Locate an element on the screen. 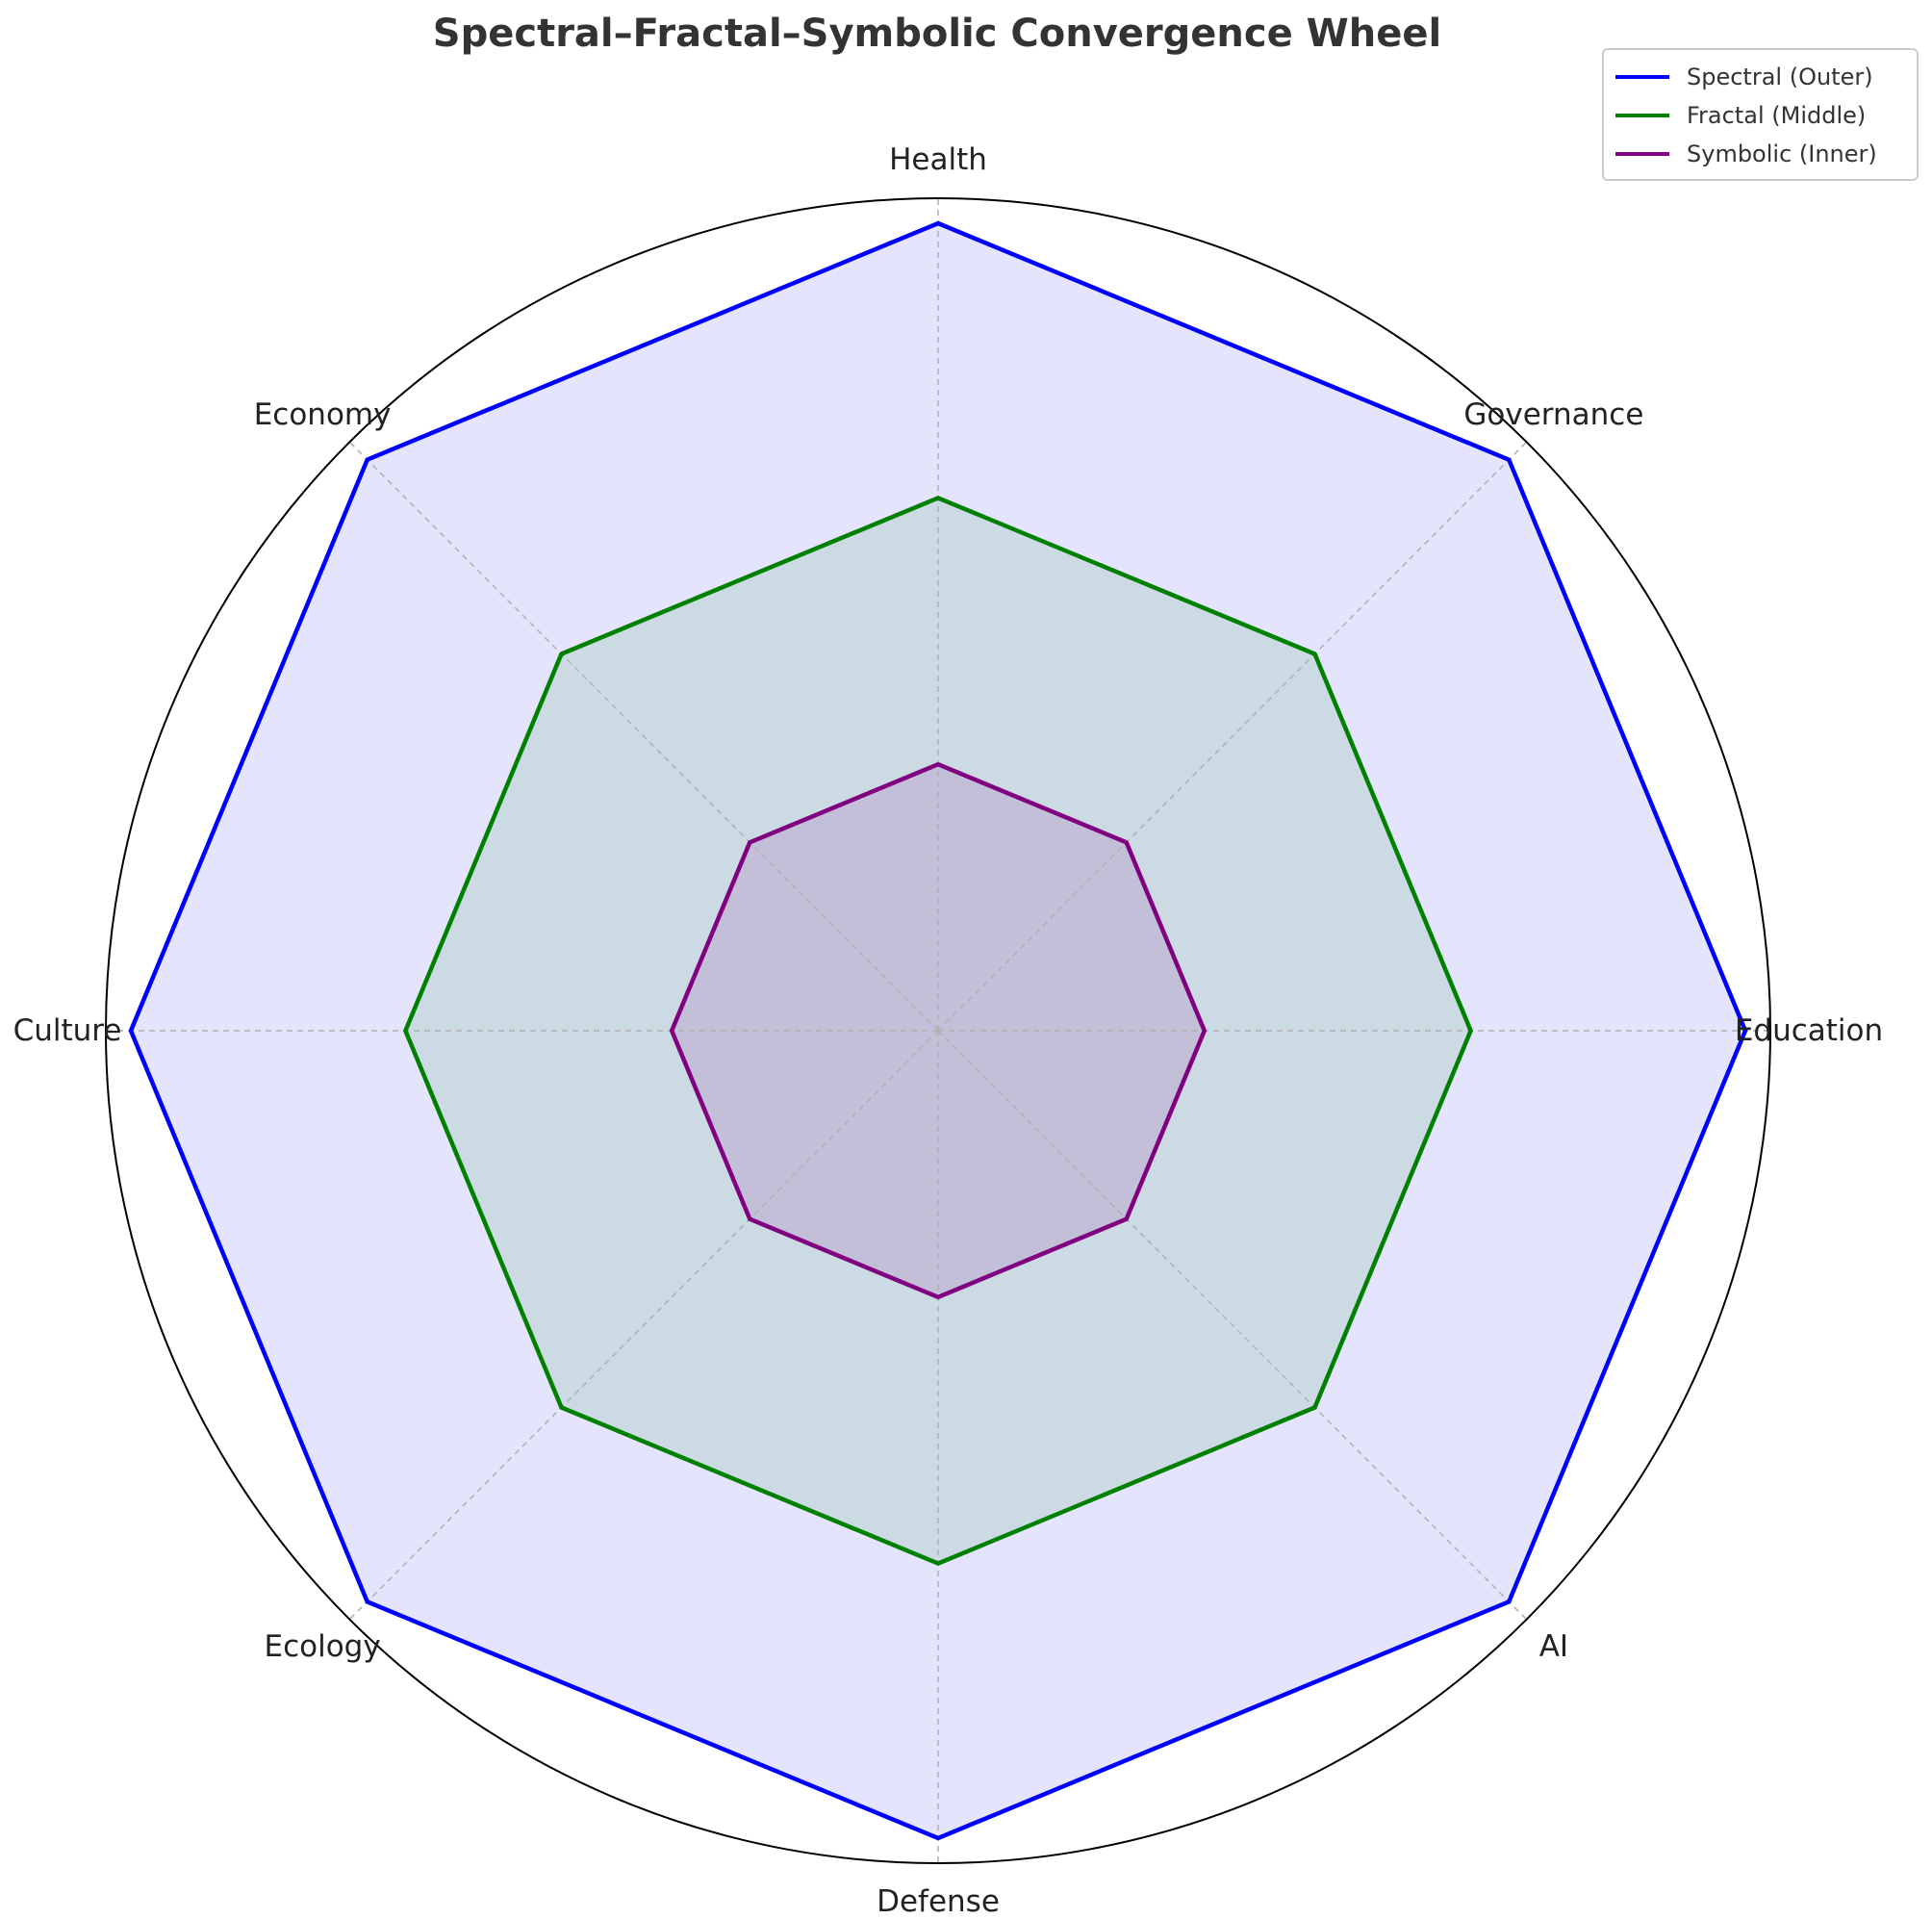 The width and height of the screenshot is (1932, 1919). legend-item: Spectral (Outer) is located at coordinates (1761, 77).